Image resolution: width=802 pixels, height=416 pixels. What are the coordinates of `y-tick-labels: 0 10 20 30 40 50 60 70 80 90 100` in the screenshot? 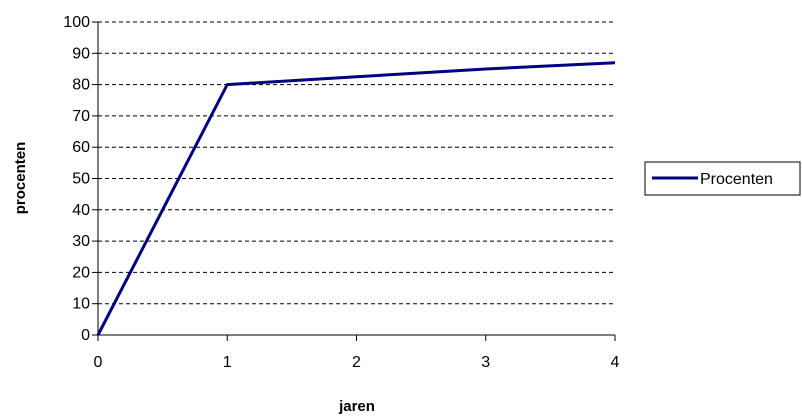 It's located at (76, 179).